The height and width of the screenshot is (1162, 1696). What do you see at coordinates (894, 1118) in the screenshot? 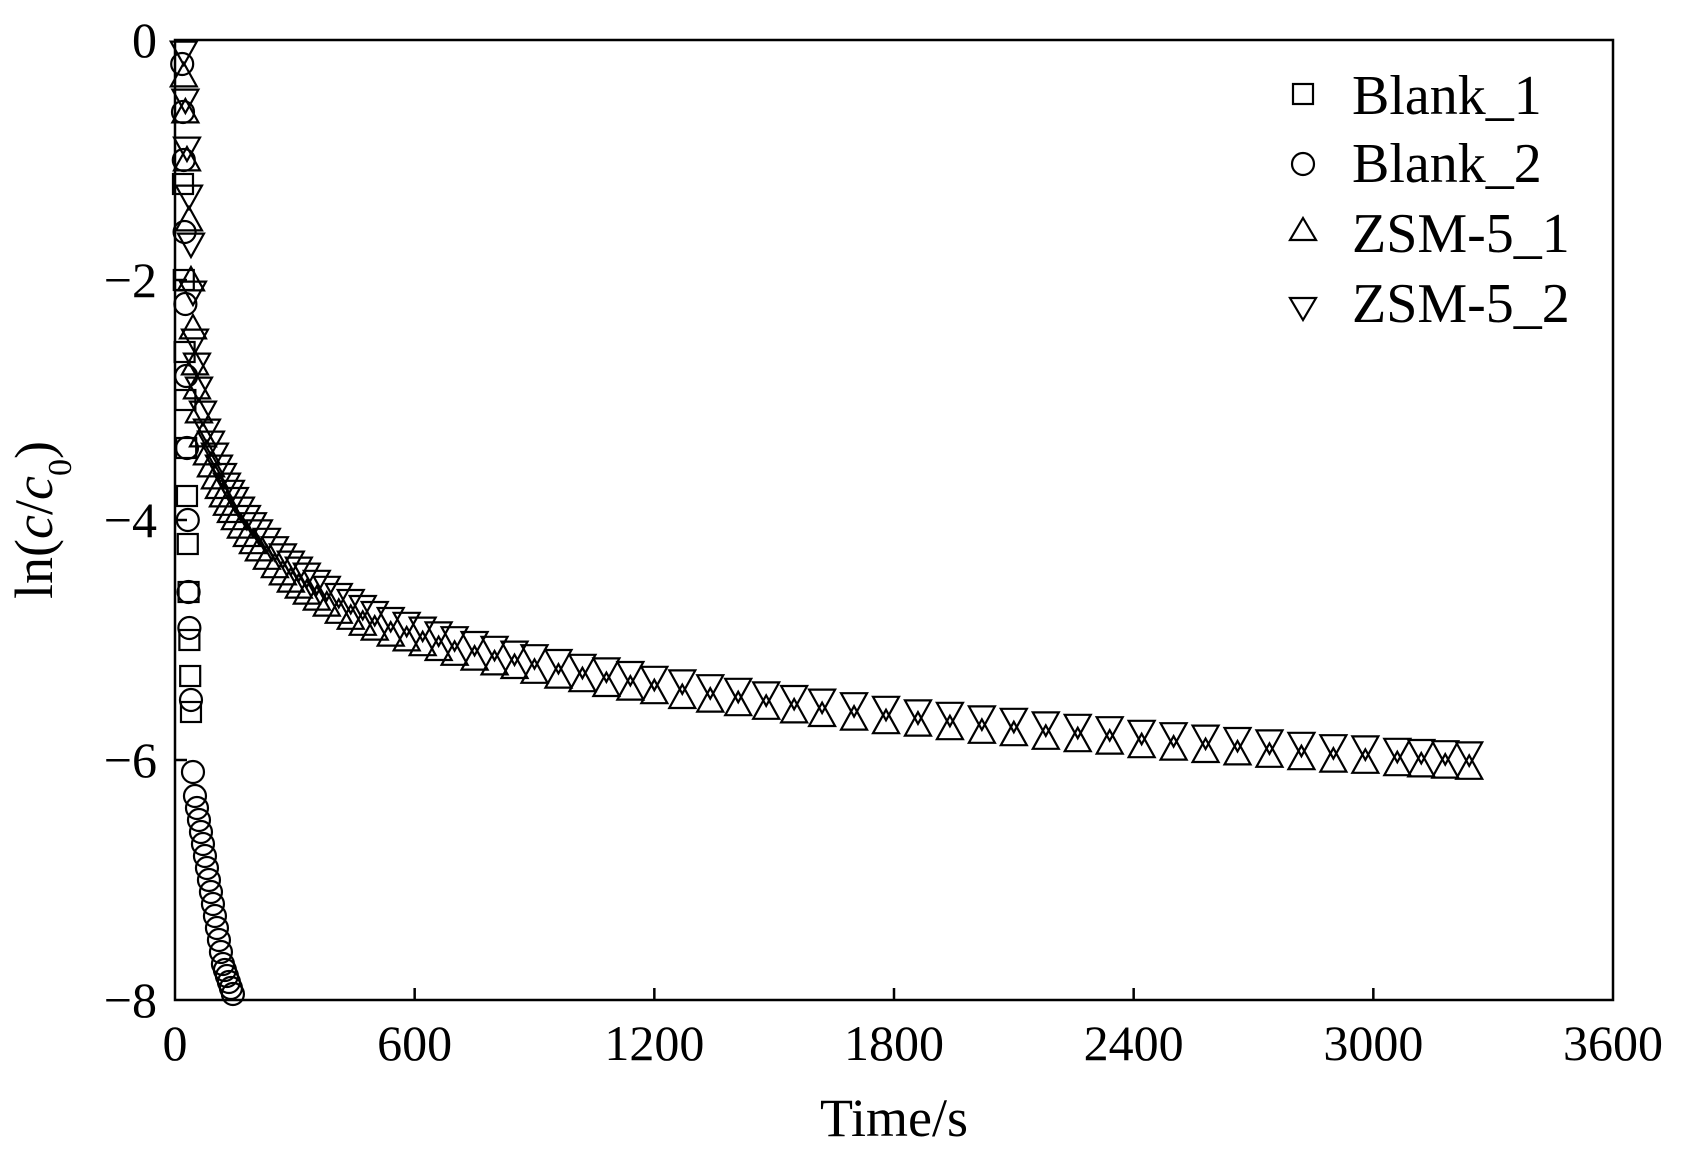
I see `x-axis-title: Time/s` at bounding box center [894, 1118].